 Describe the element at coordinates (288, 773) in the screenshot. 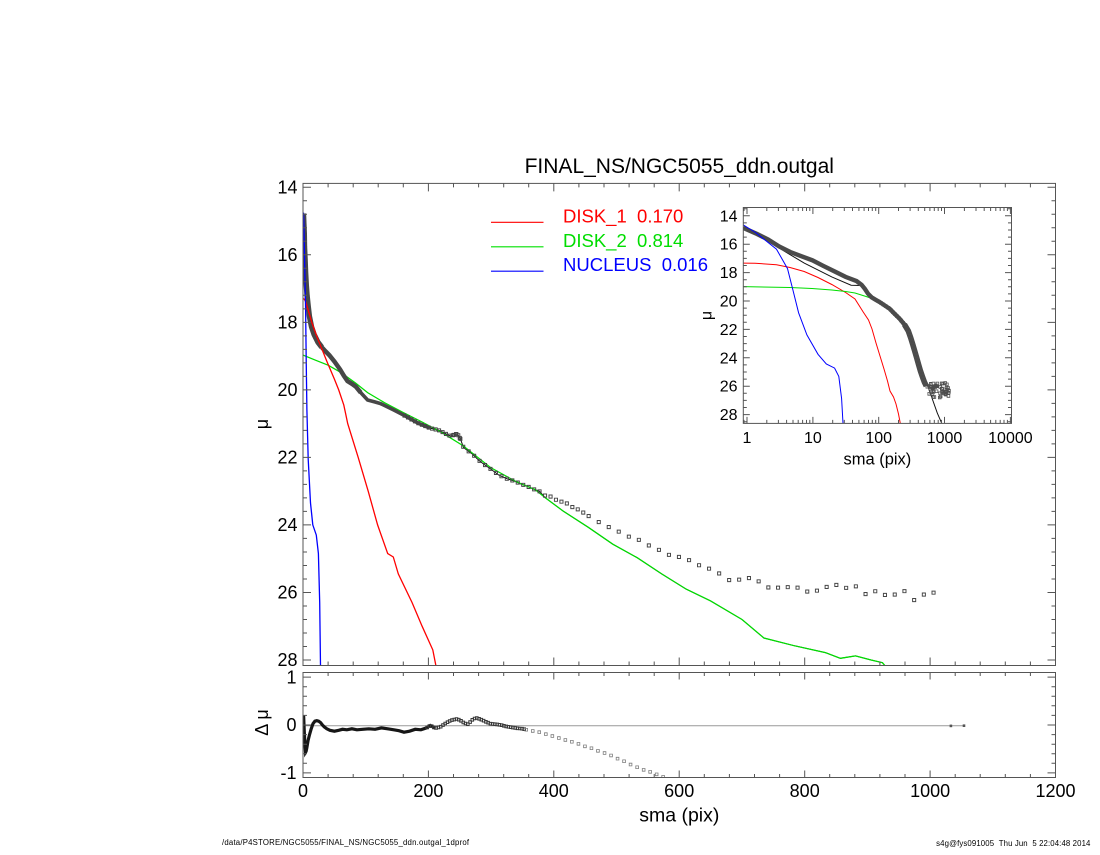

I see `svg-text: -1` at that location.